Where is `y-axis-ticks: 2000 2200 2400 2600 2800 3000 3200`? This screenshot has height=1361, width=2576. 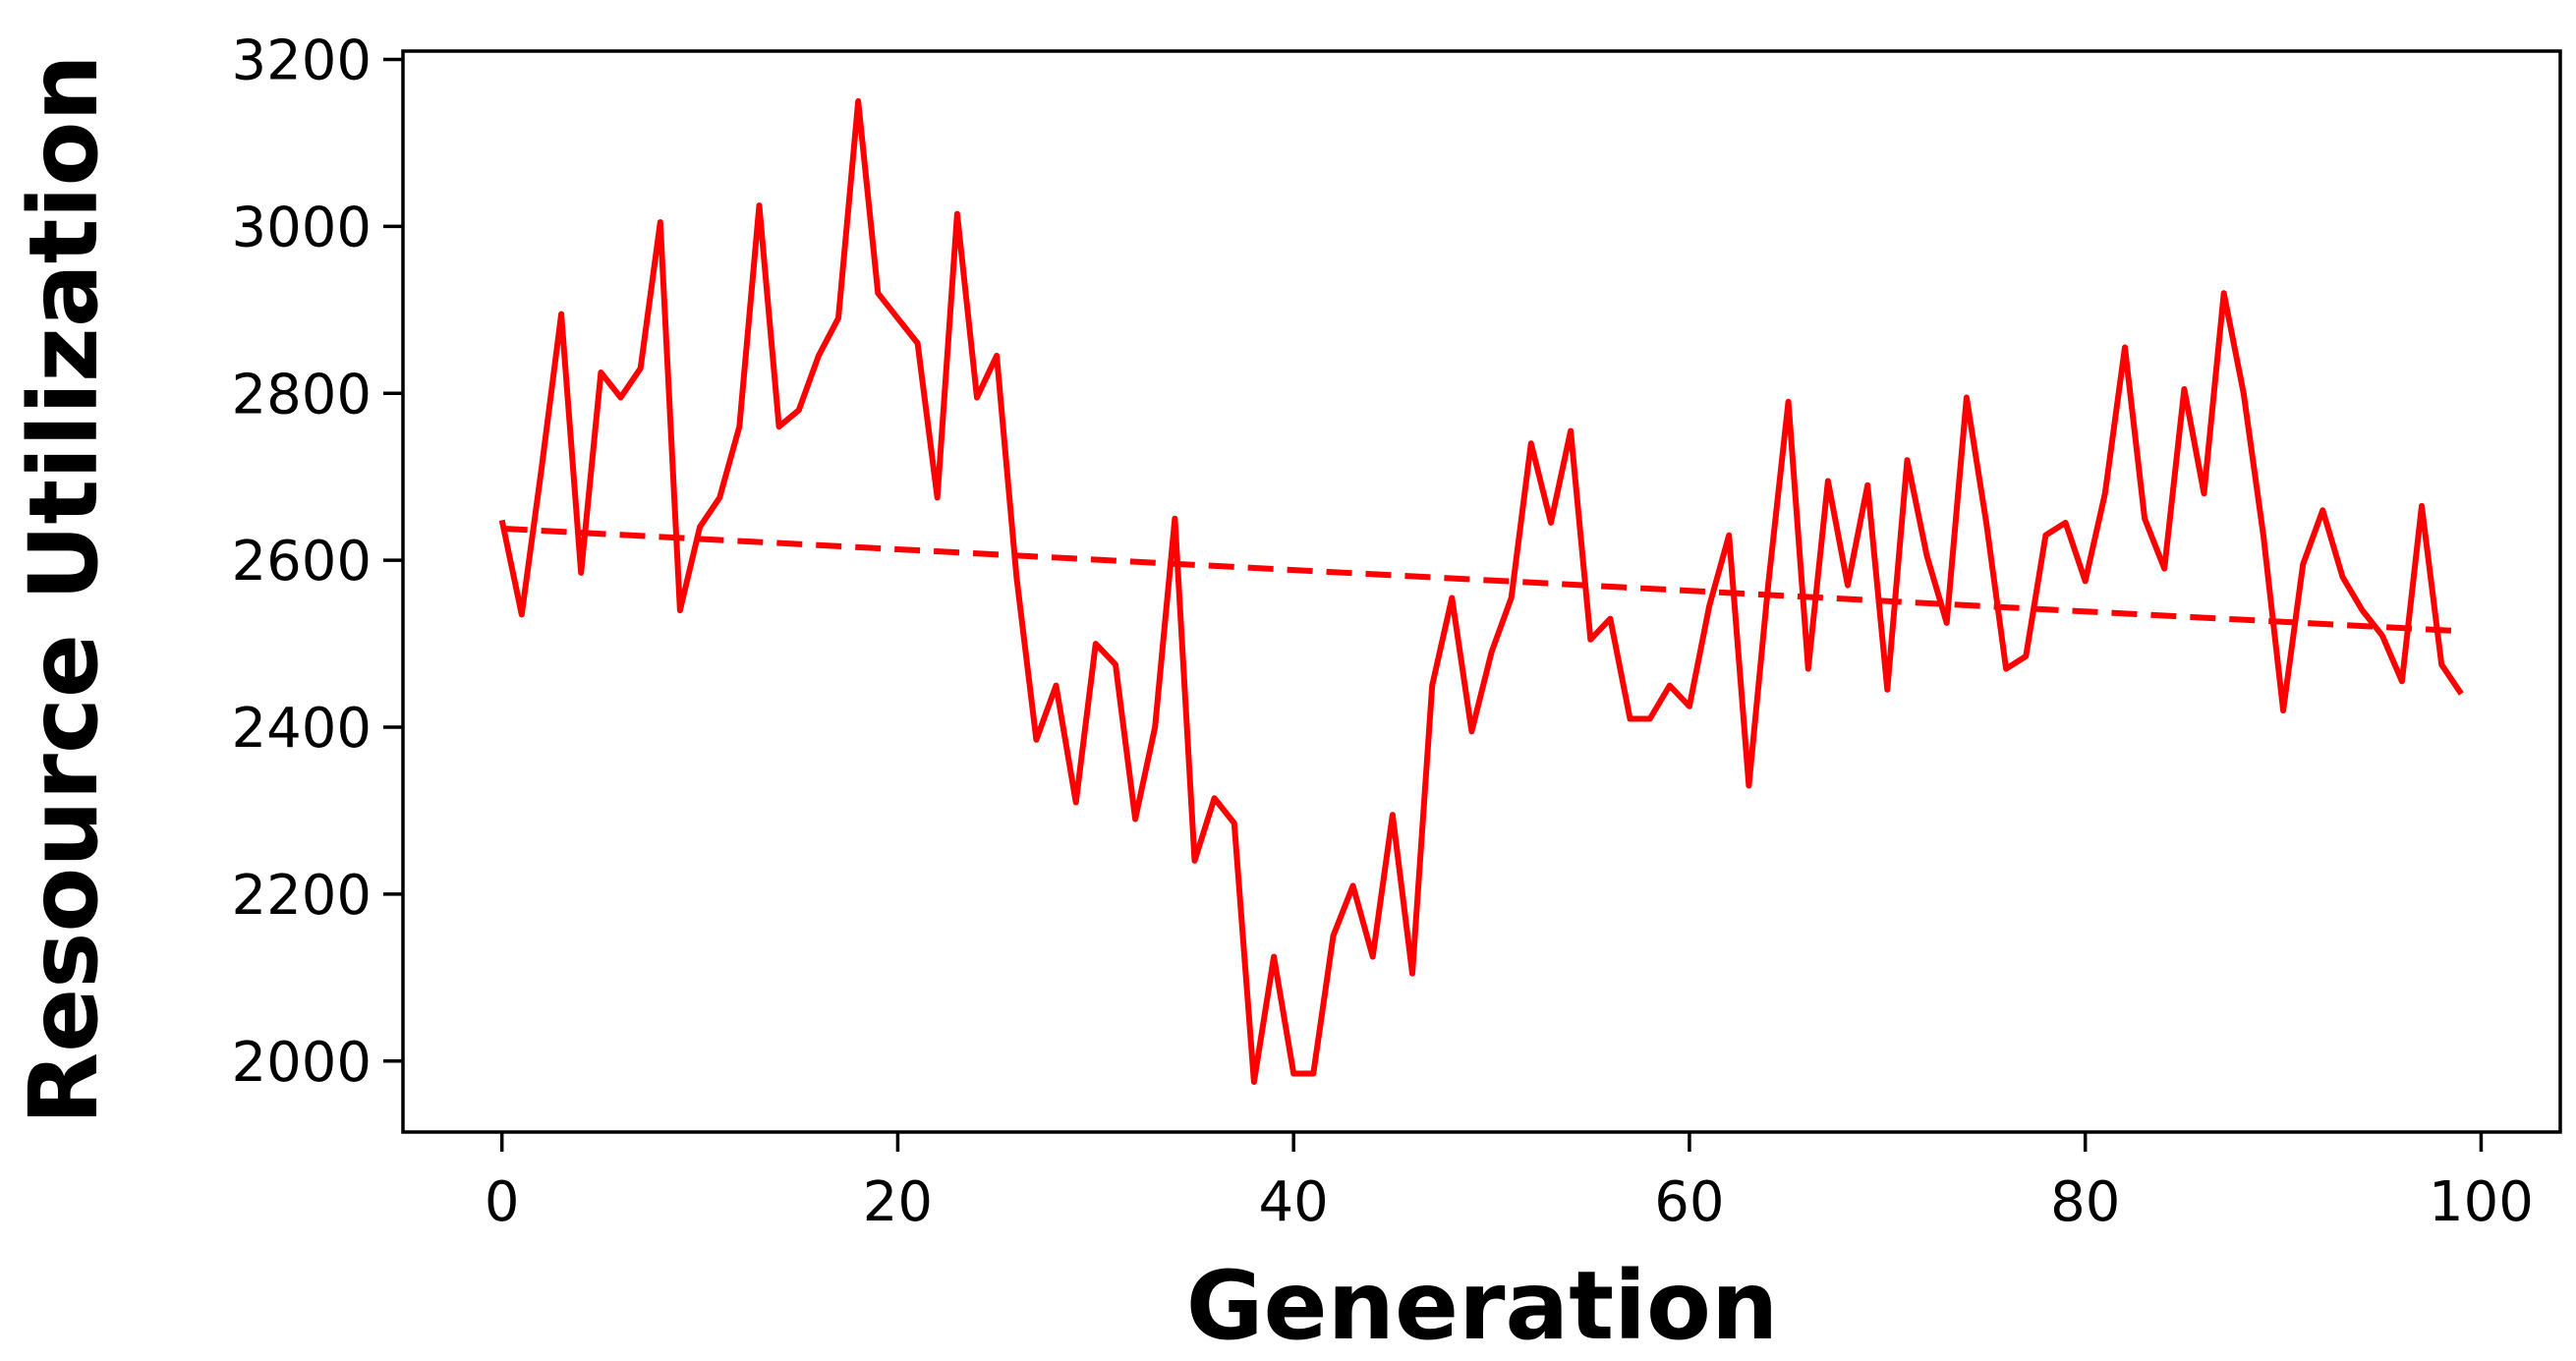 y-axis-ticks: 2000 2200 2400 2600 2800 3000 3200 is located at coordinates (317, 561).